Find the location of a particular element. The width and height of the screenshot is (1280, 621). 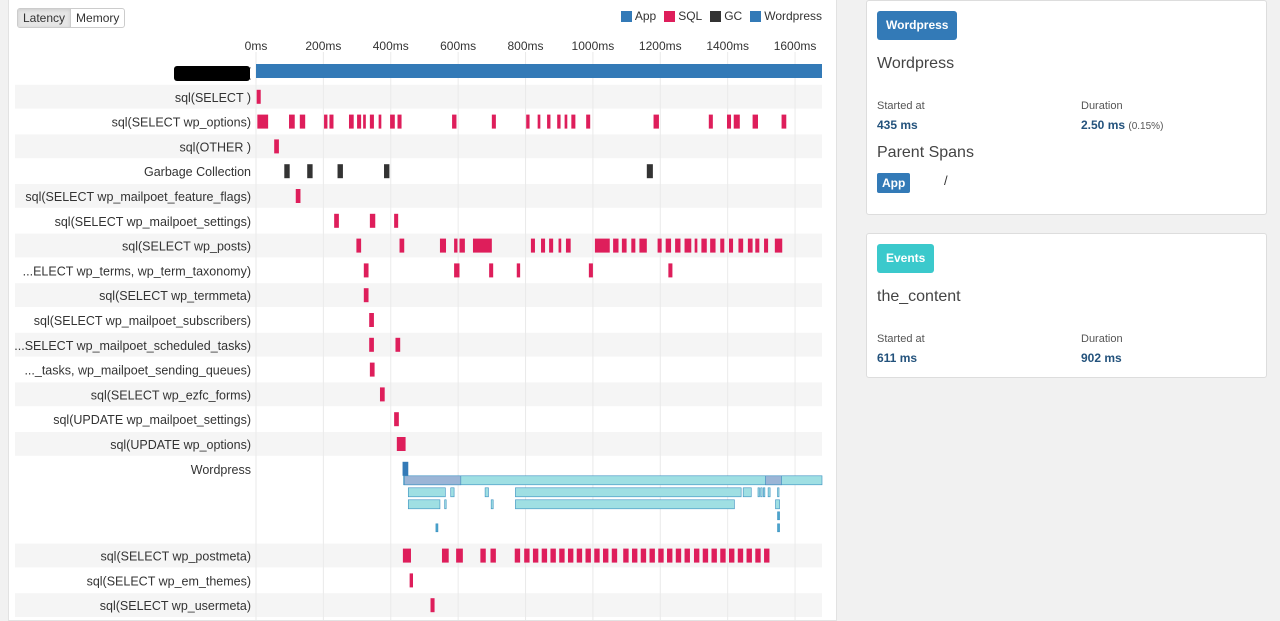

event-started-at-value: 611 ms is located at coordinates (897, 358).